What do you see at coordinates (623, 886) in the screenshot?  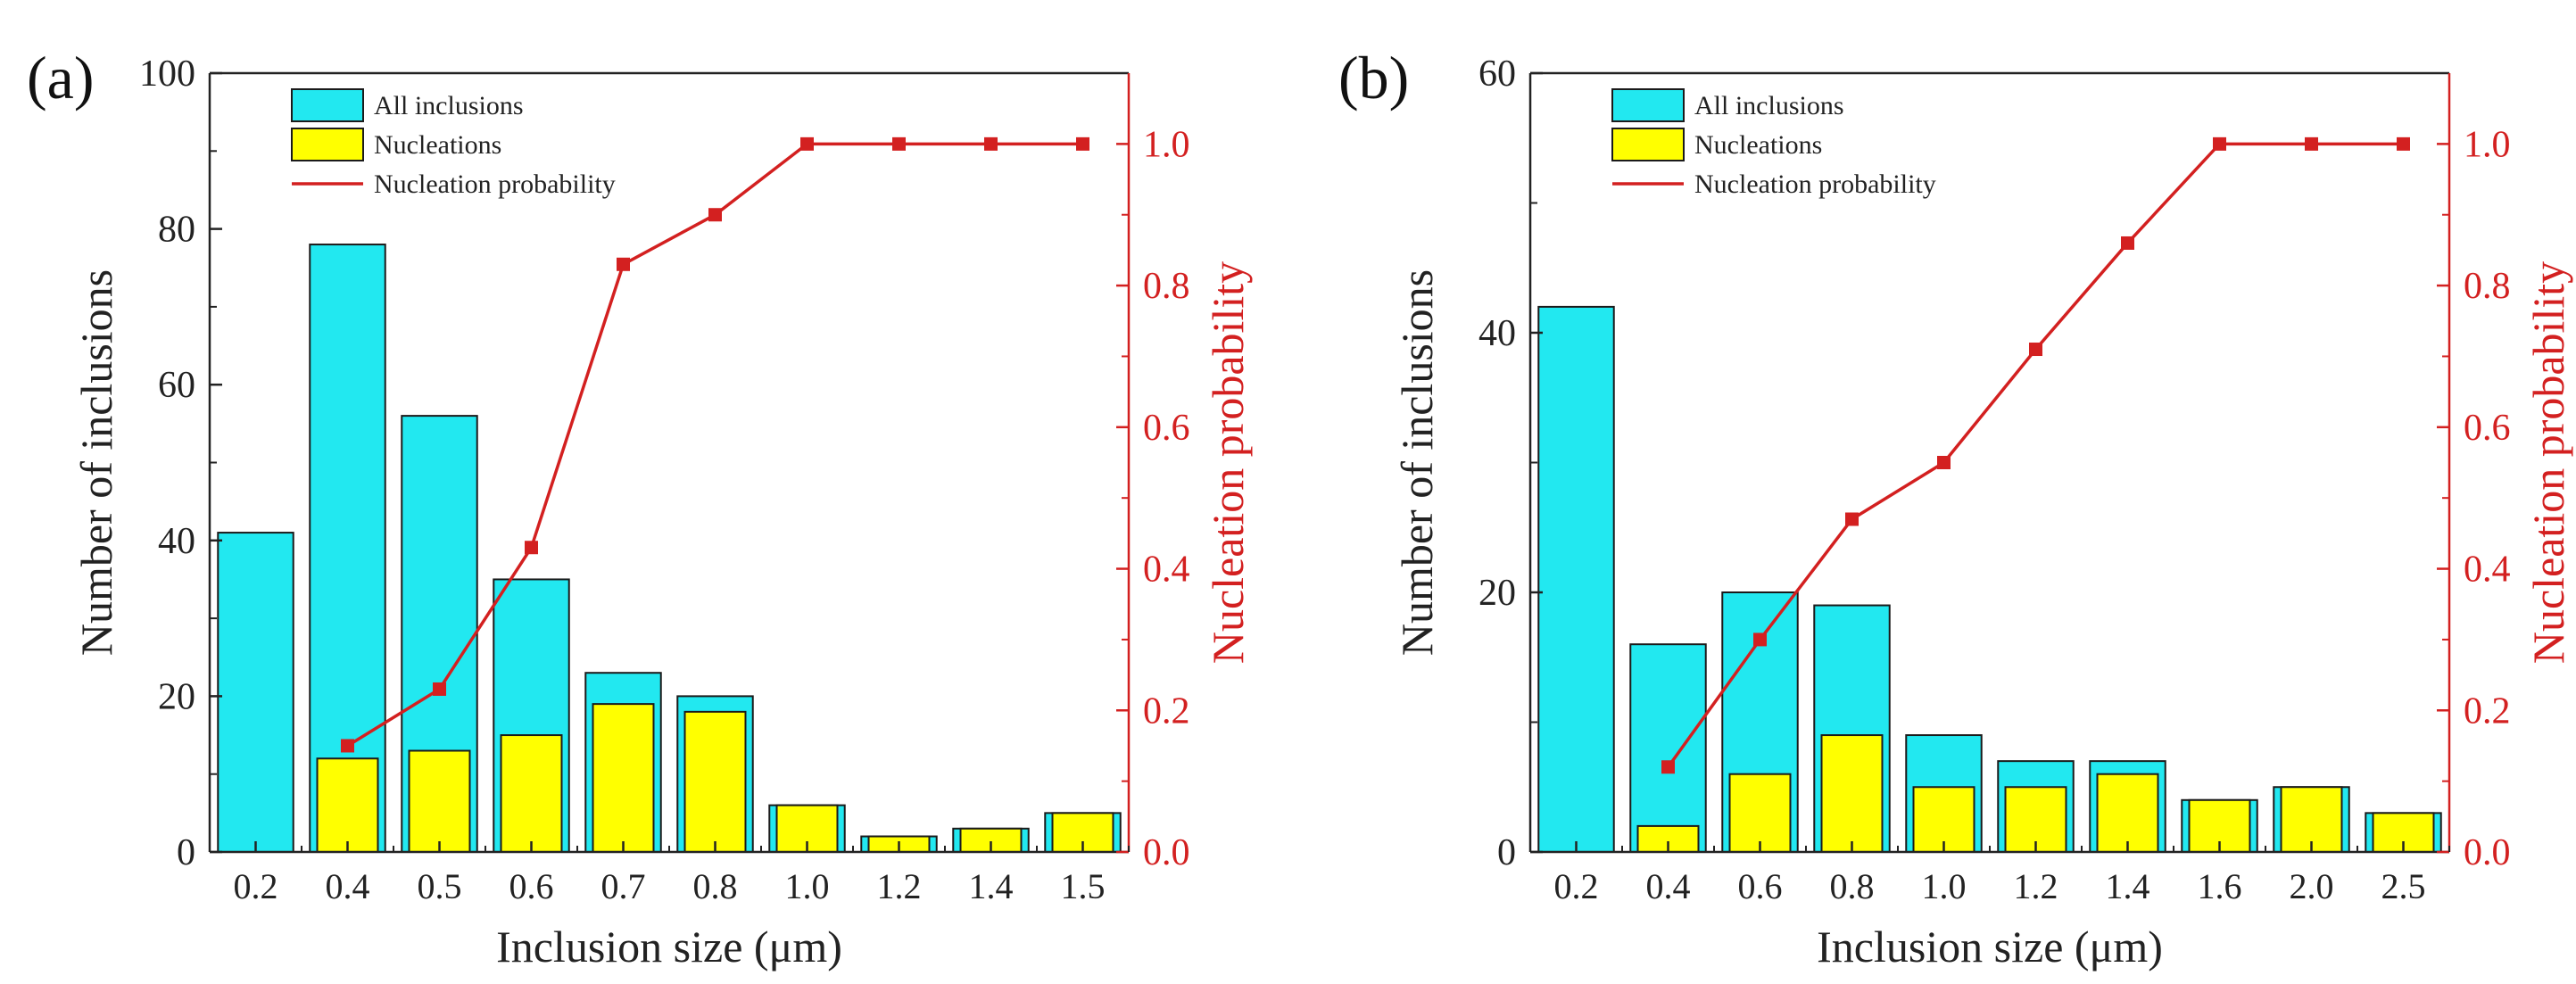 I see `x-tick-label: 0.7` at bounding box center [623, 886].